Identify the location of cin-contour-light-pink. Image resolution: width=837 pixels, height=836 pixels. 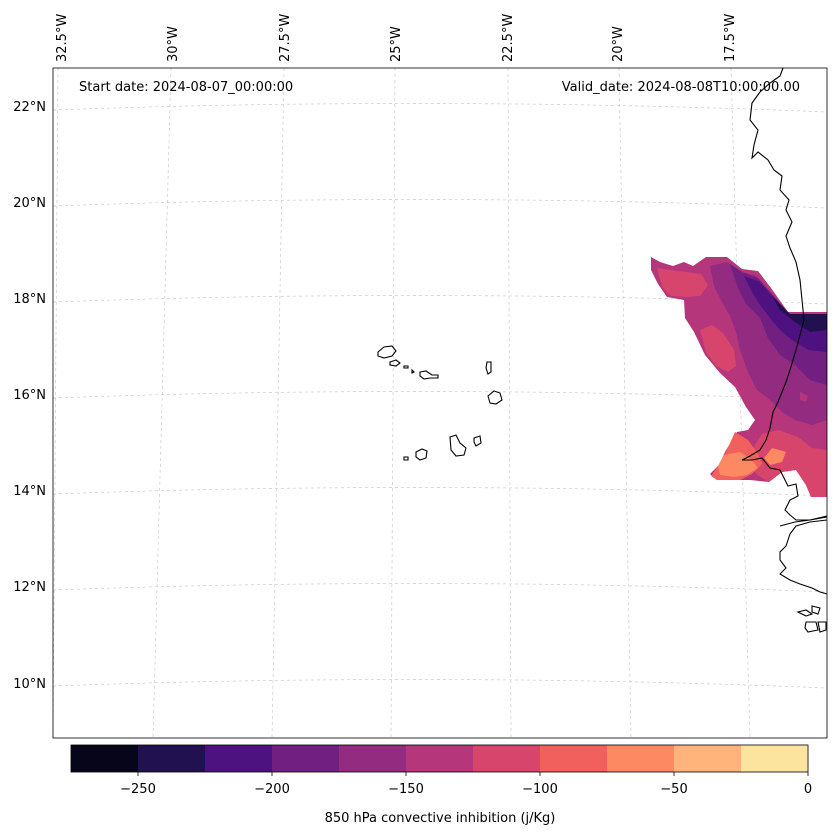
(682, 282).